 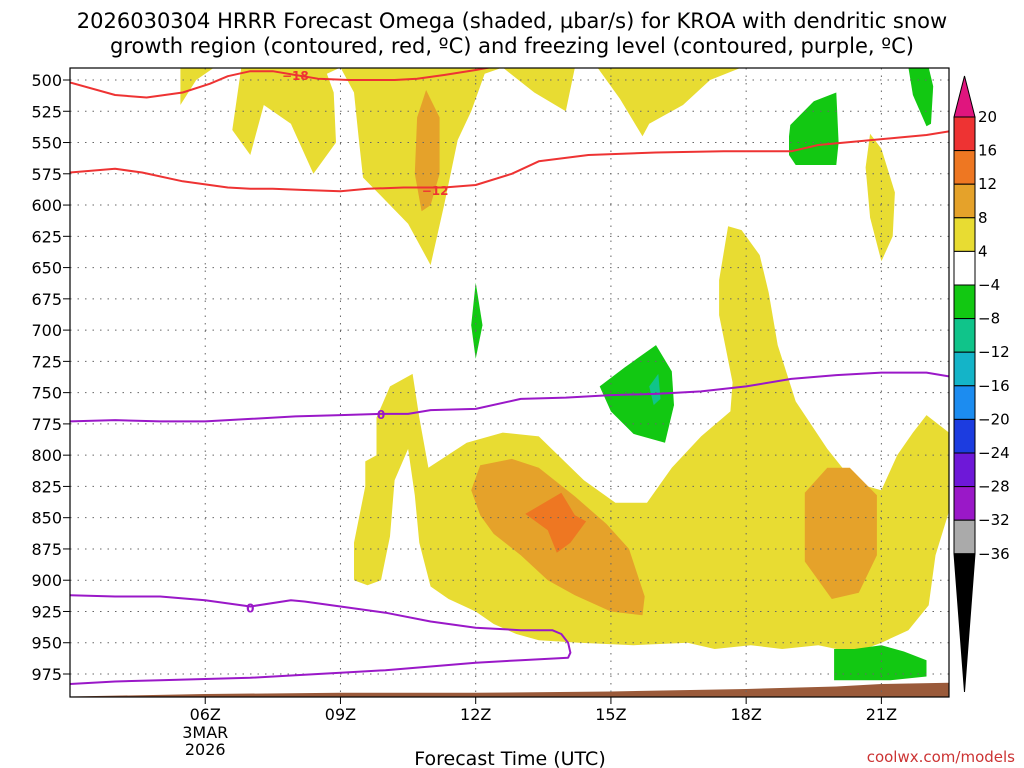 What do you see at coordinates (46, 486) in the screenshot?
I see `y-tick-label-825: 825` at bounding box center [46, 486].